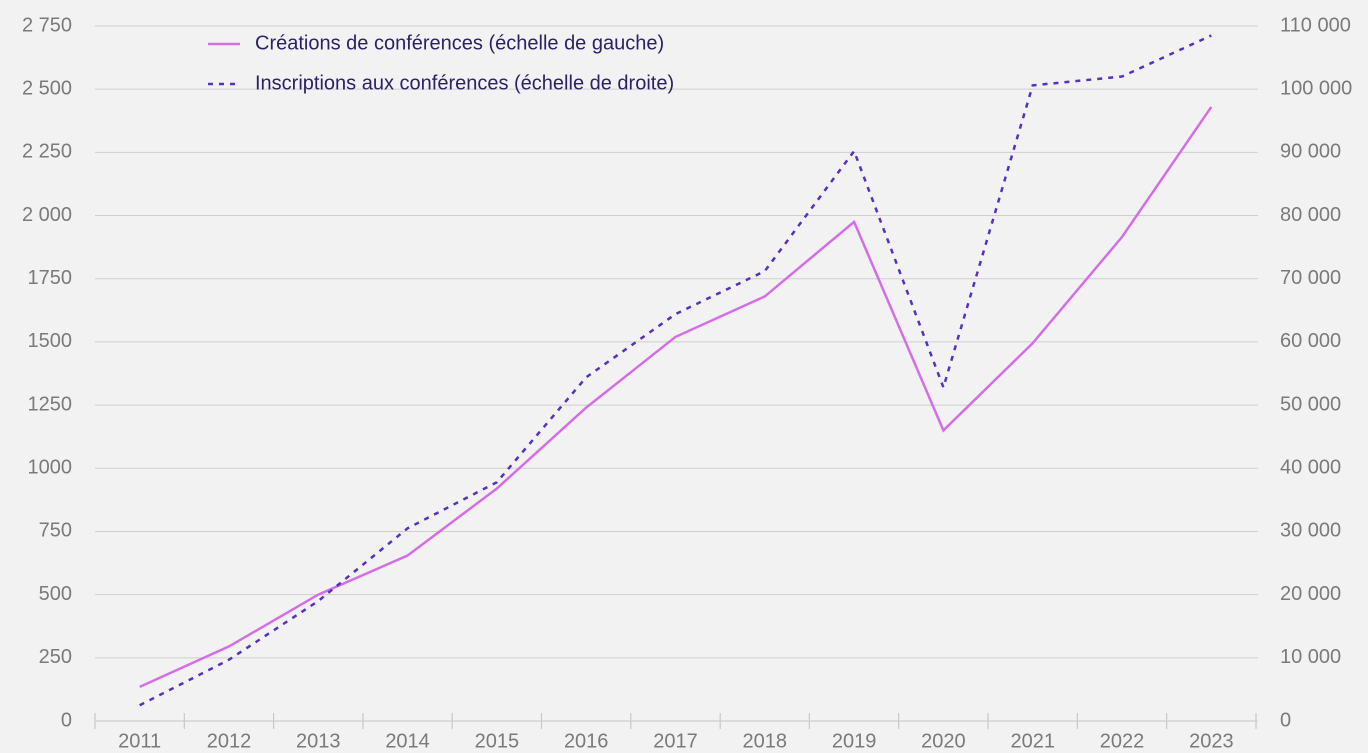  What do you see at coordinates (50, 278) in the screenshot?
I see `y-tick-label: 1750` at bounding box center [50, 278].